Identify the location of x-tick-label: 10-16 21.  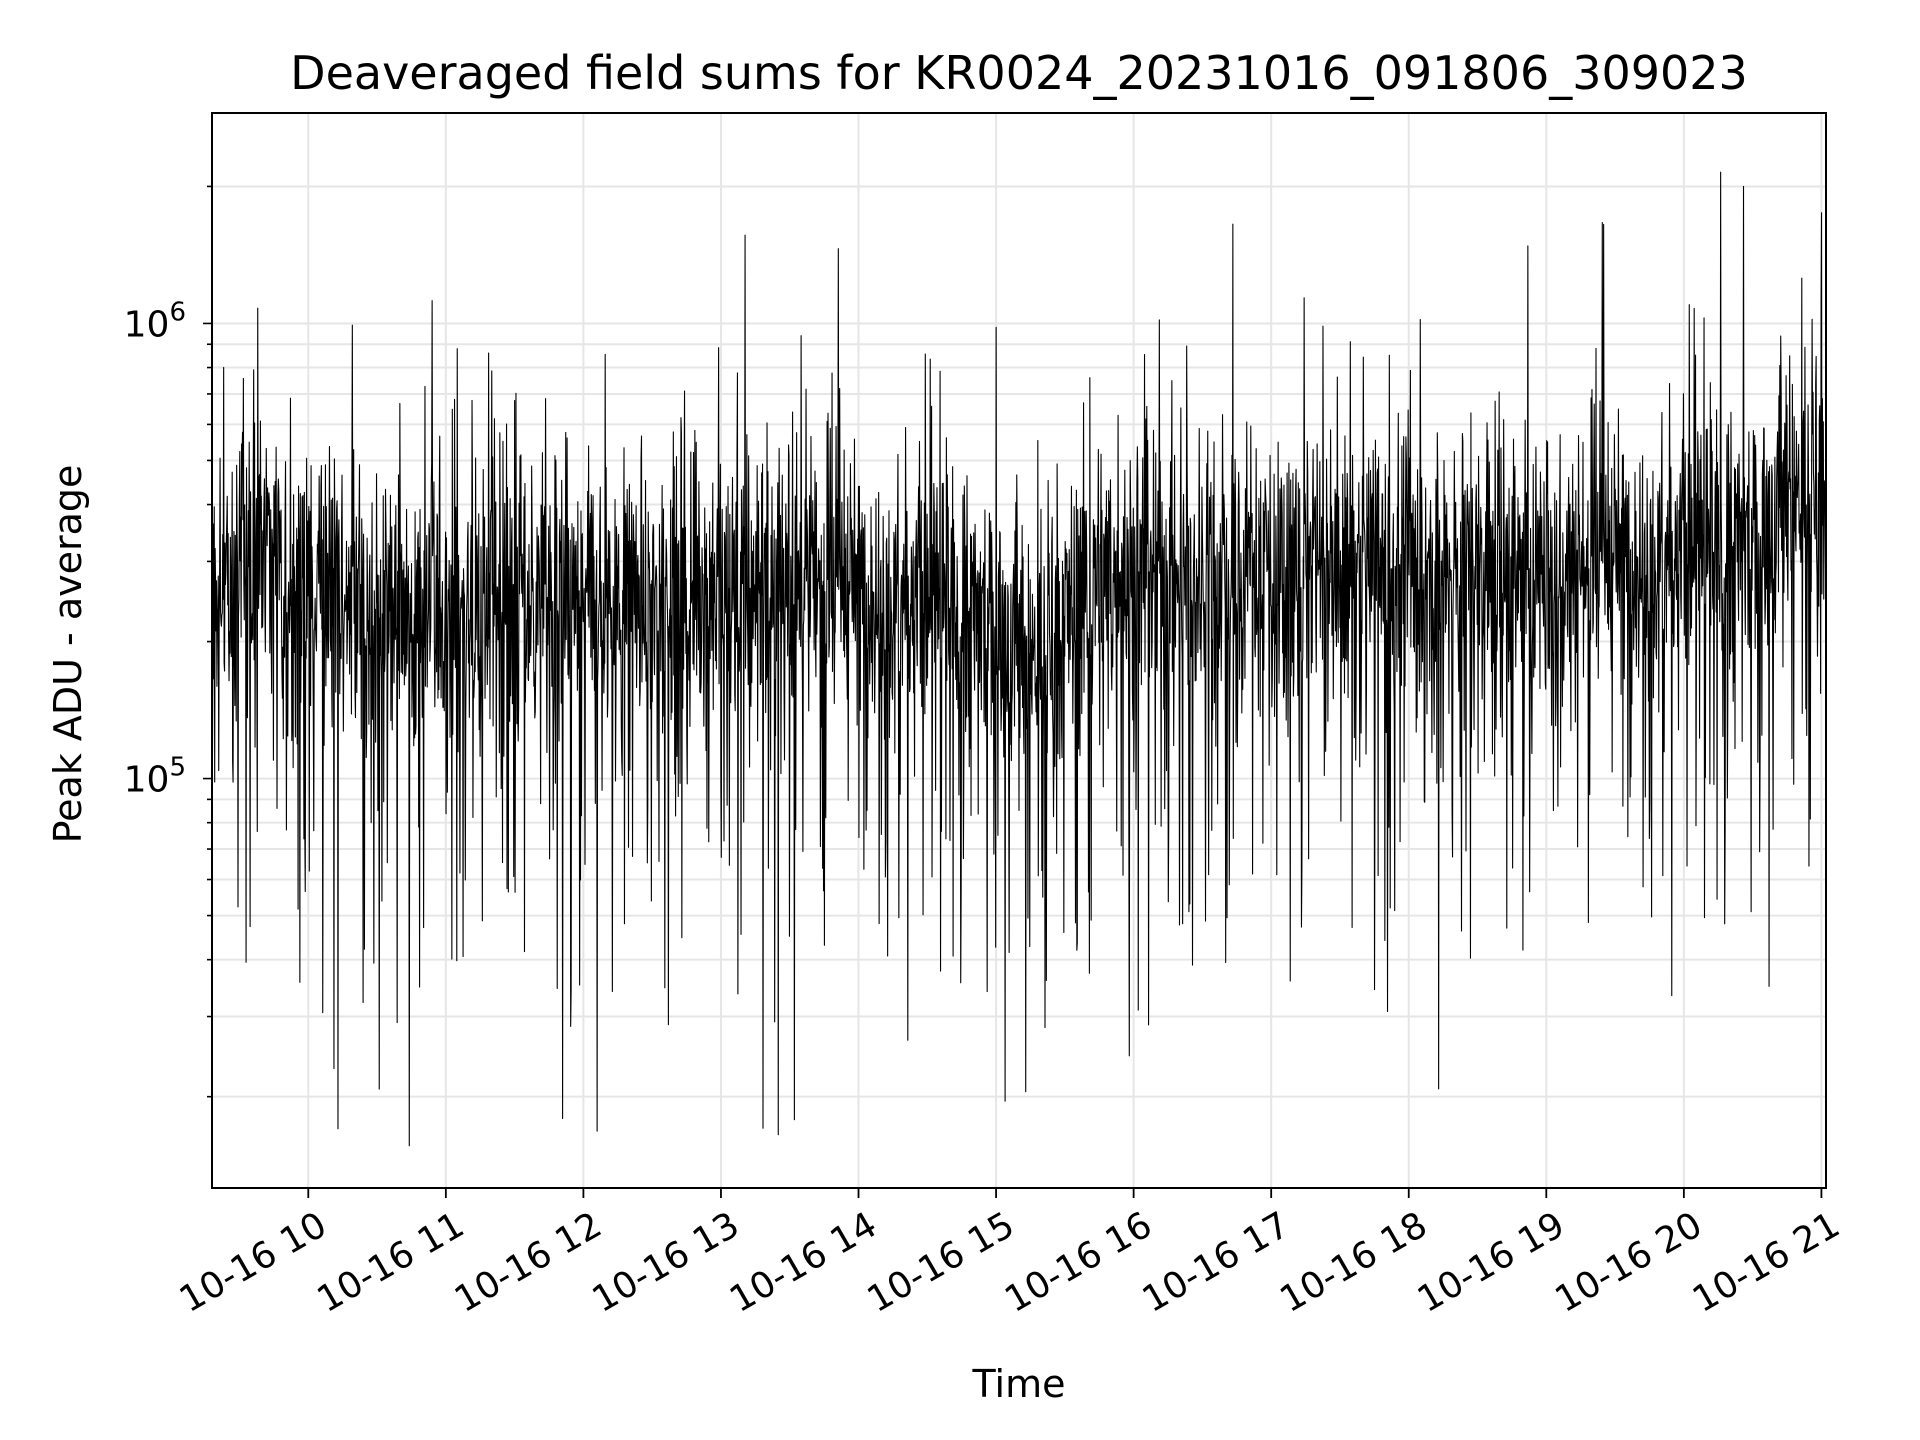
(1766, 1262).